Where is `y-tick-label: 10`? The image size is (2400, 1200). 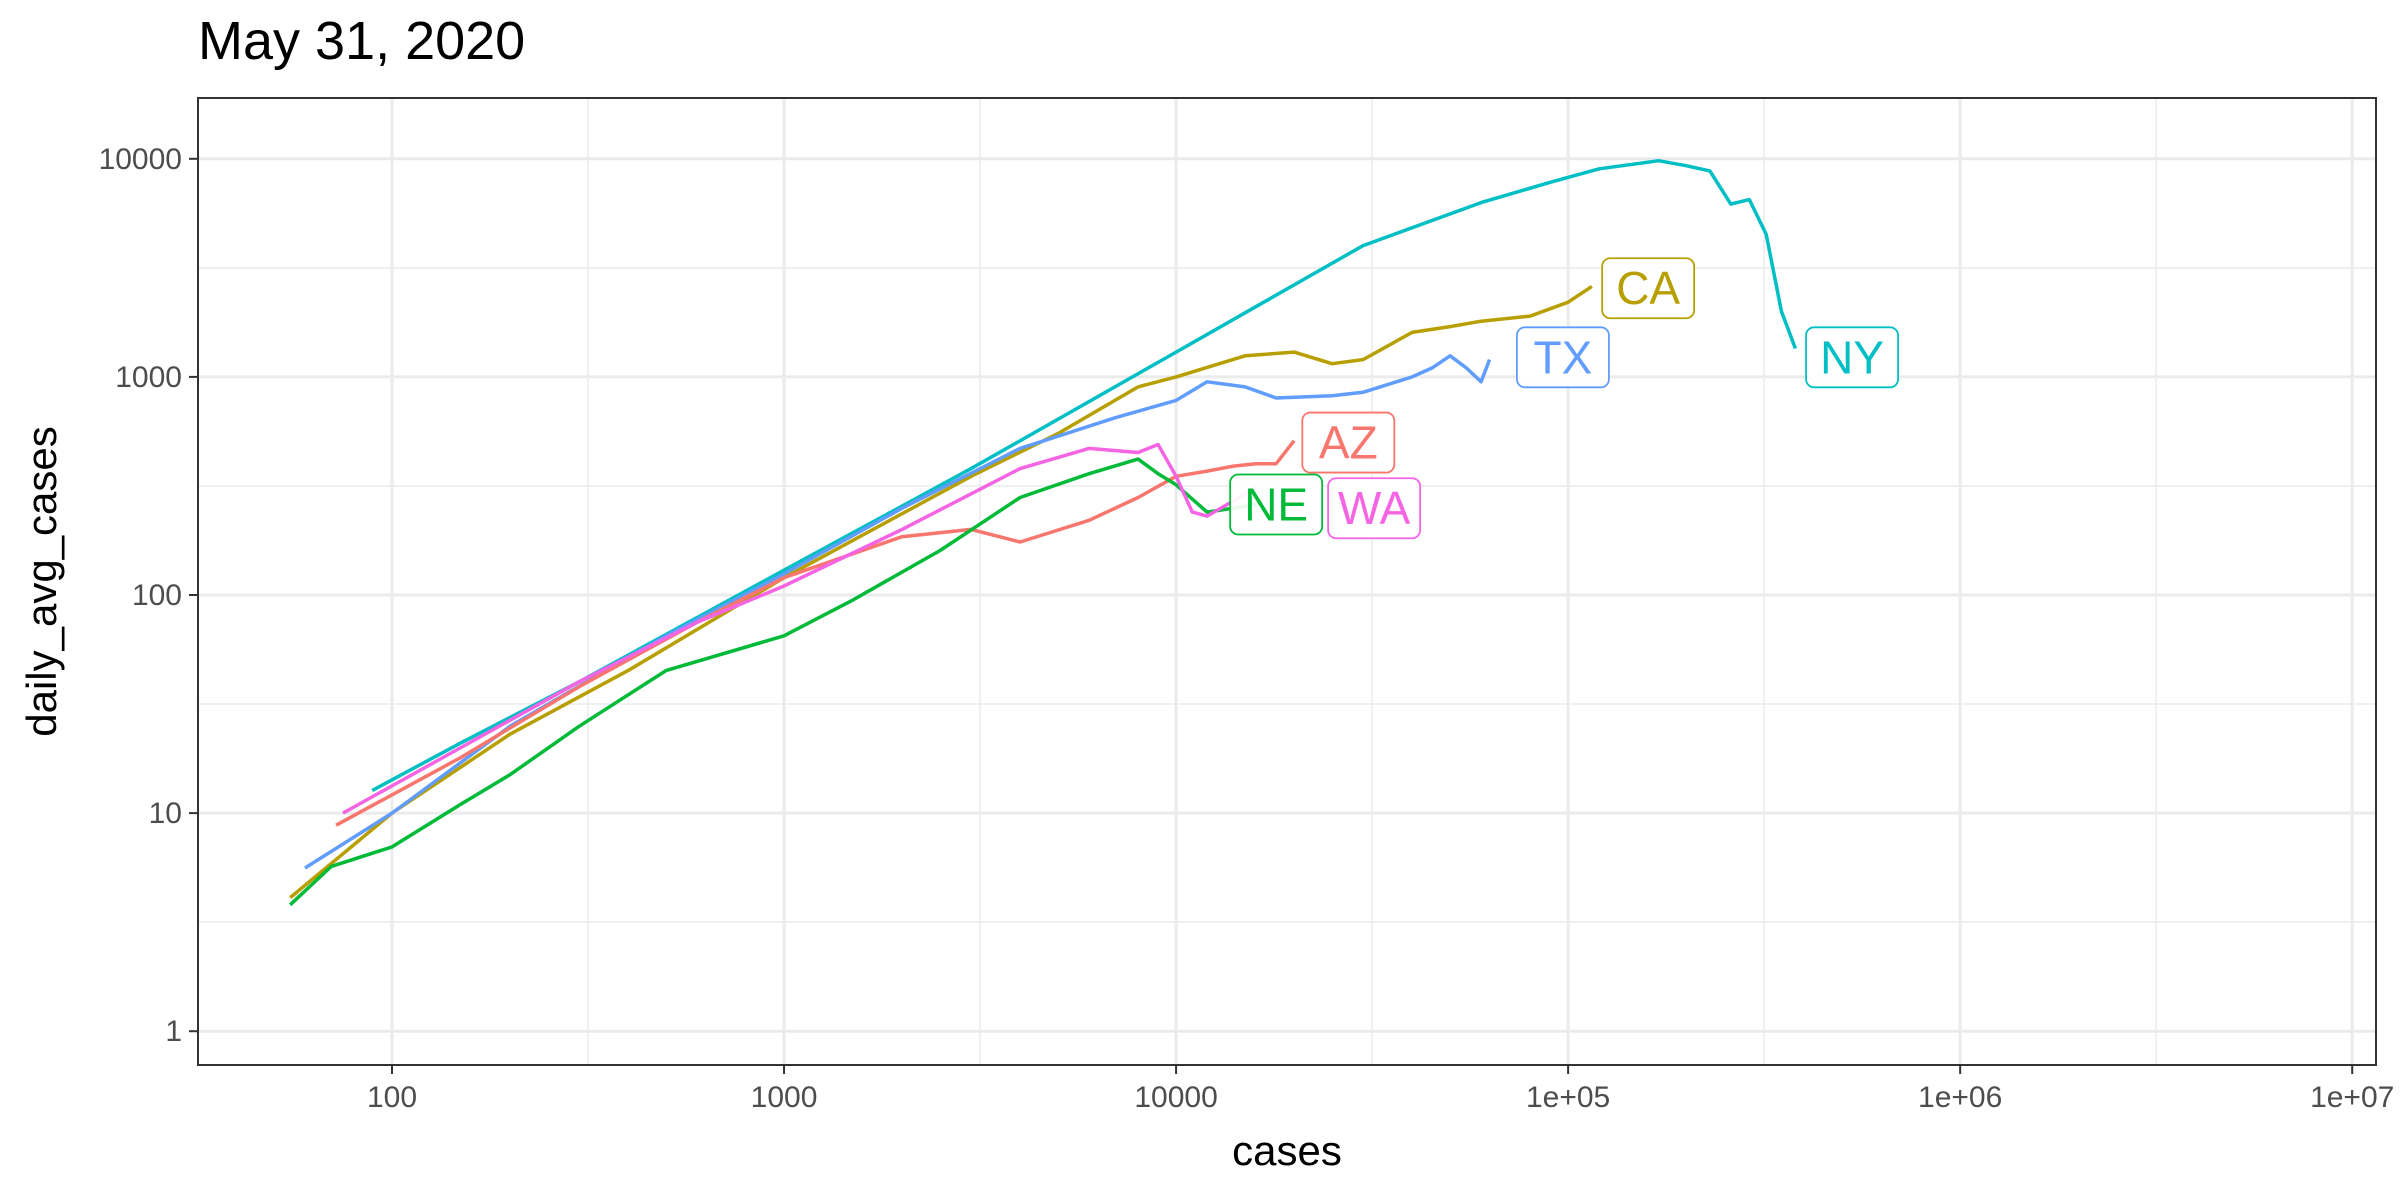 y-tick-label: 10 is located at coordinates (165, 813).